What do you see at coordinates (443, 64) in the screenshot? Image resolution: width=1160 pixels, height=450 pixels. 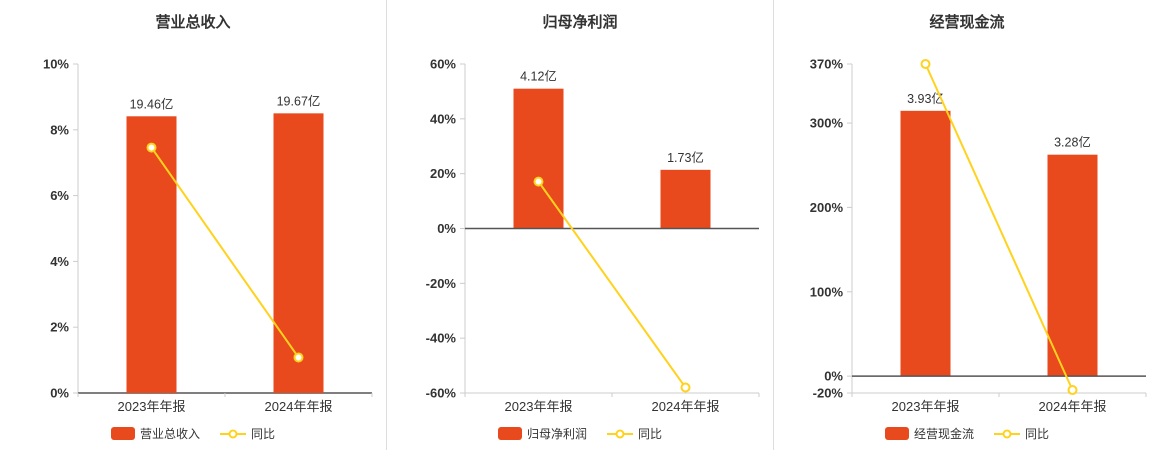 I see `y-tick-label: 60%` at bounding box center [443, 64].